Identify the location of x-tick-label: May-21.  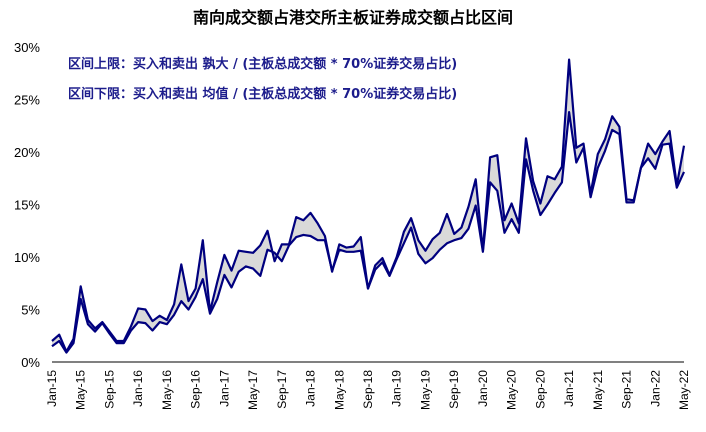
(598, 390).